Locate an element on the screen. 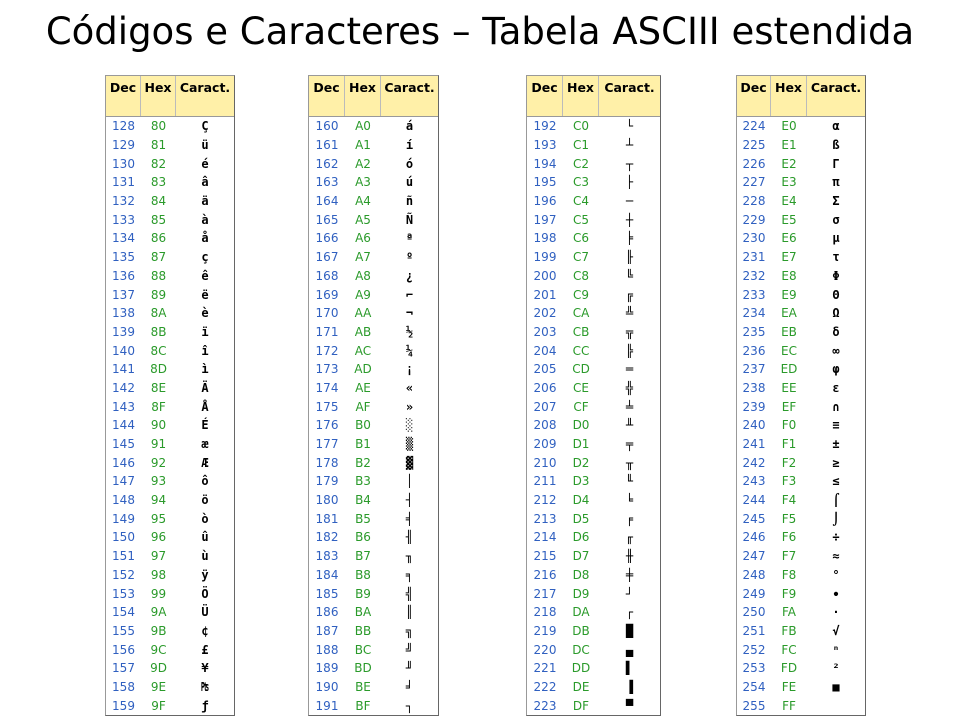 The height and width of the screenshot is (720, 960). table-cell: 157 is located at coordinates (123, 668).